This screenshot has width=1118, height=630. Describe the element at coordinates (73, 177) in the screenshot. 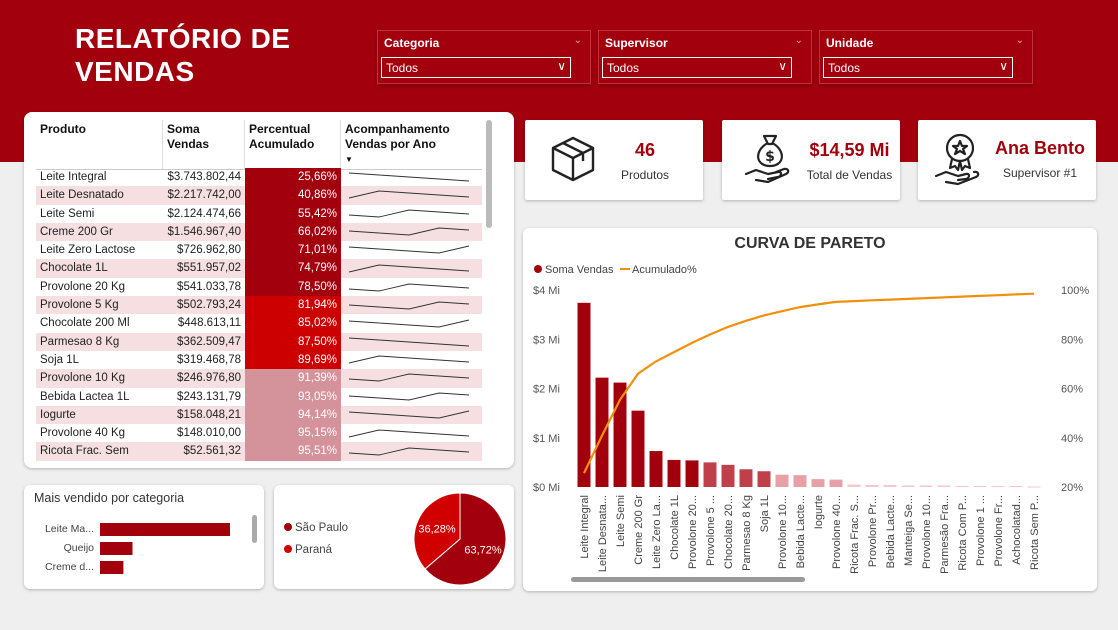

I see `cell-produto: Leite Integral` at that location.